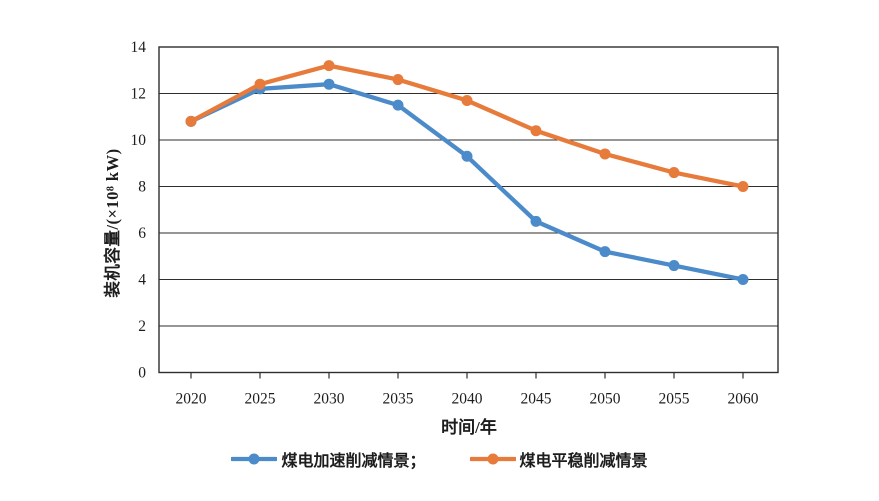 The image size is (879, 501). What do you see at coordinates (469, 427) in the screenshot?
I see `x-axis-title: 时间/年` at bounding box center [469, 427].